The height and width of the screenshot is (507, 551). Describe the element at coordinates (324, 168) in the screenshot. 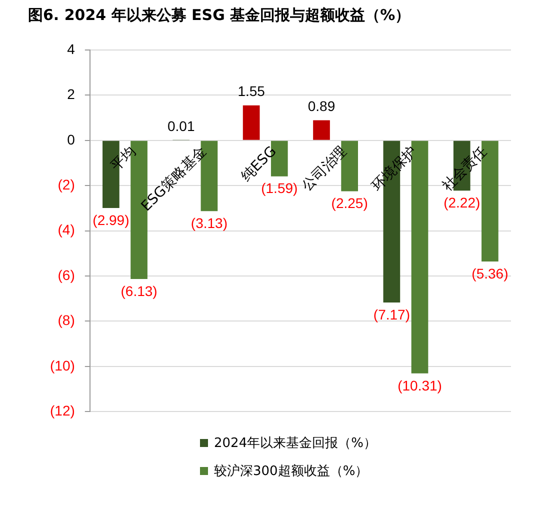

I see `x-tick-label: 公司治理` at that location.